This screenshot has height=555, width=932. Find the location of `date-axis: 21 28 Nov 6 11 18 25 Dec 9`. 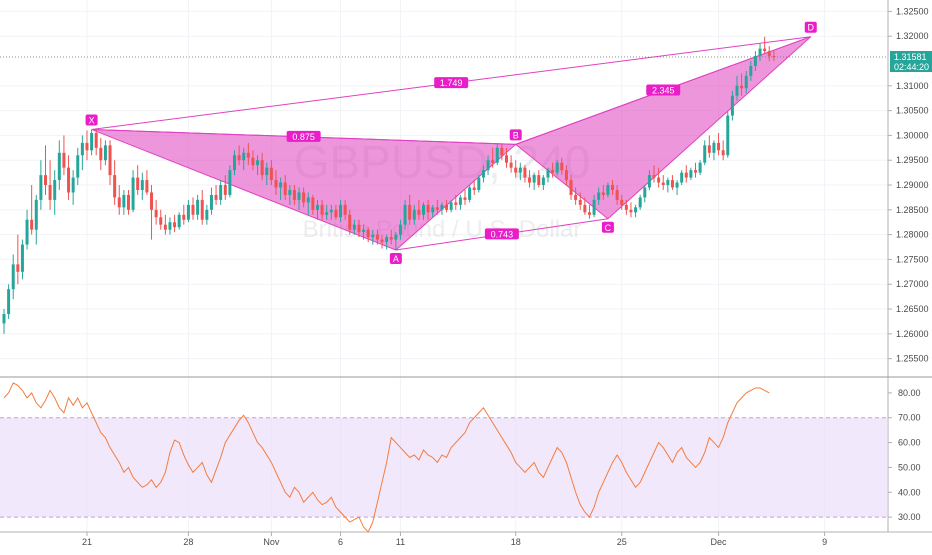

date-axis: 21 28 Nov 6 11 18 25 Dec 9 is located at coordinates (466, 539).